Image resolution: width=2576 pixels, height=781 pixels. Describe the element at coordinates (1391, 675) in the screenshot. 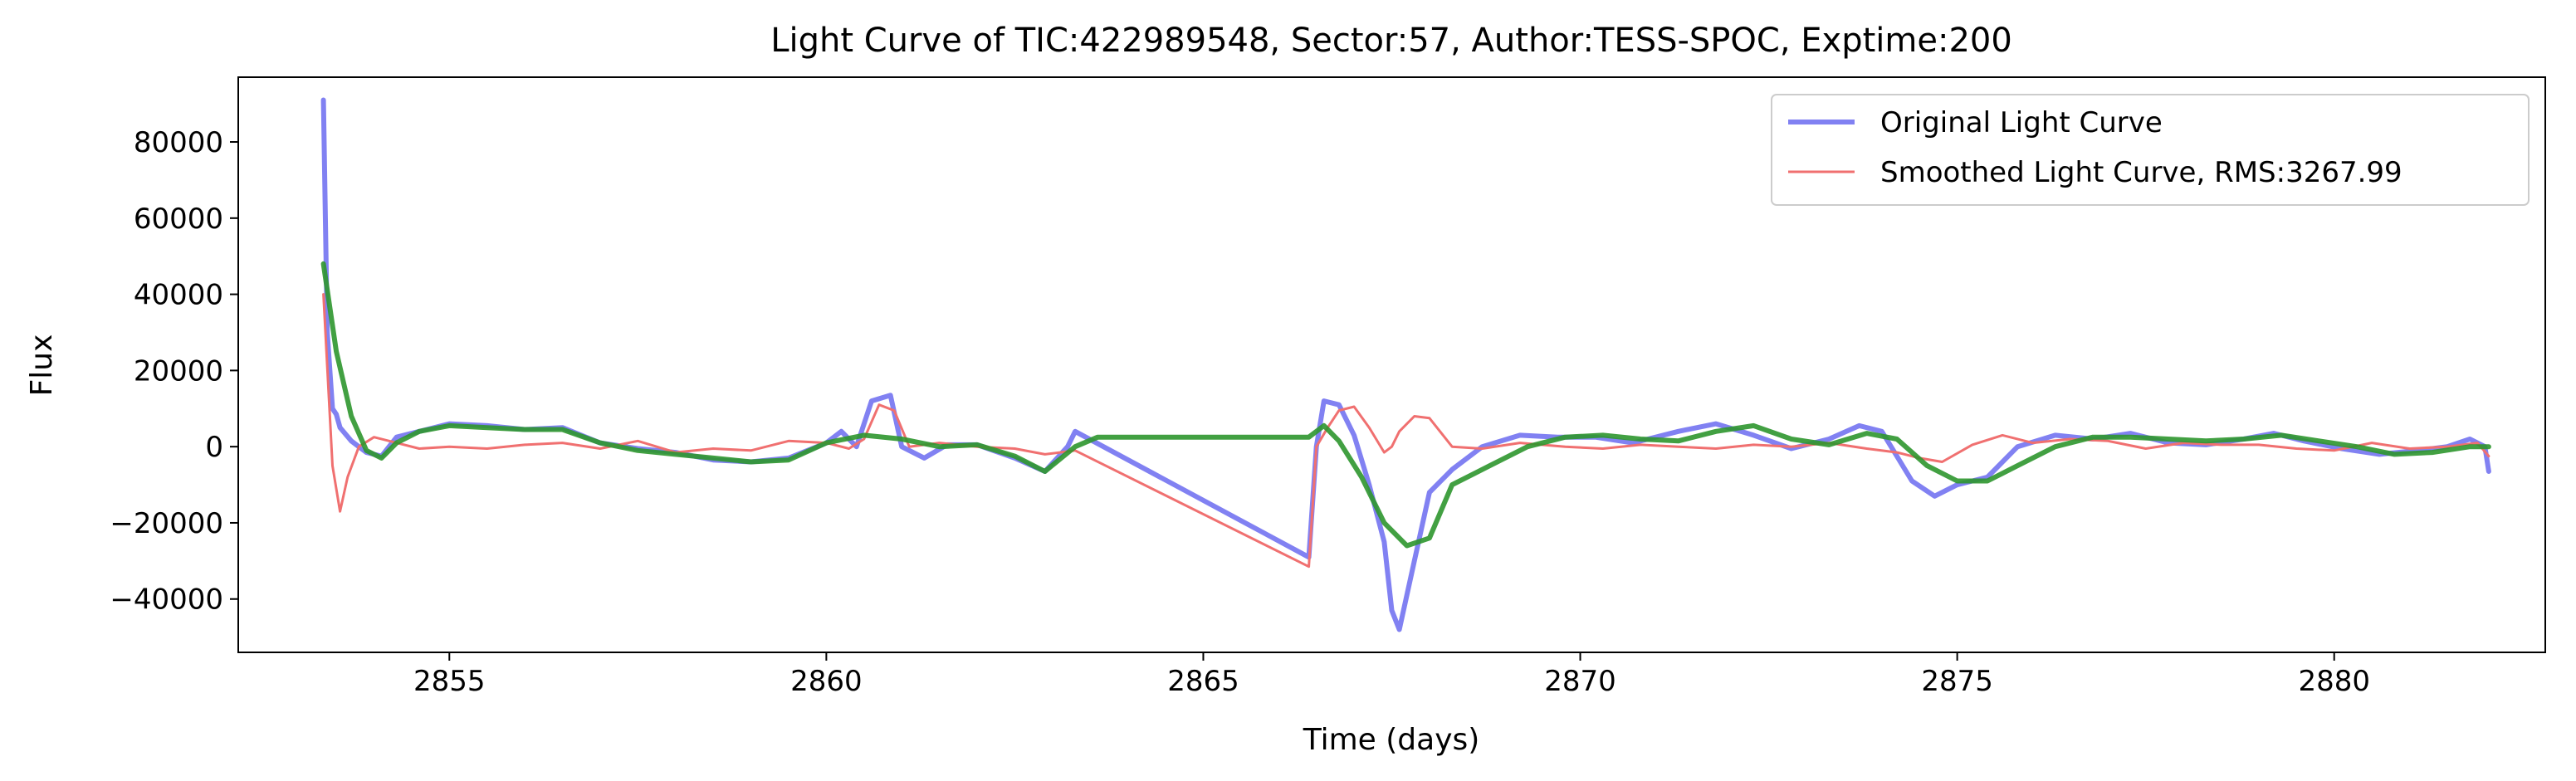

I see `x-axis-ticks: 2855 2860 2865 2870 2875 2880` at that location.